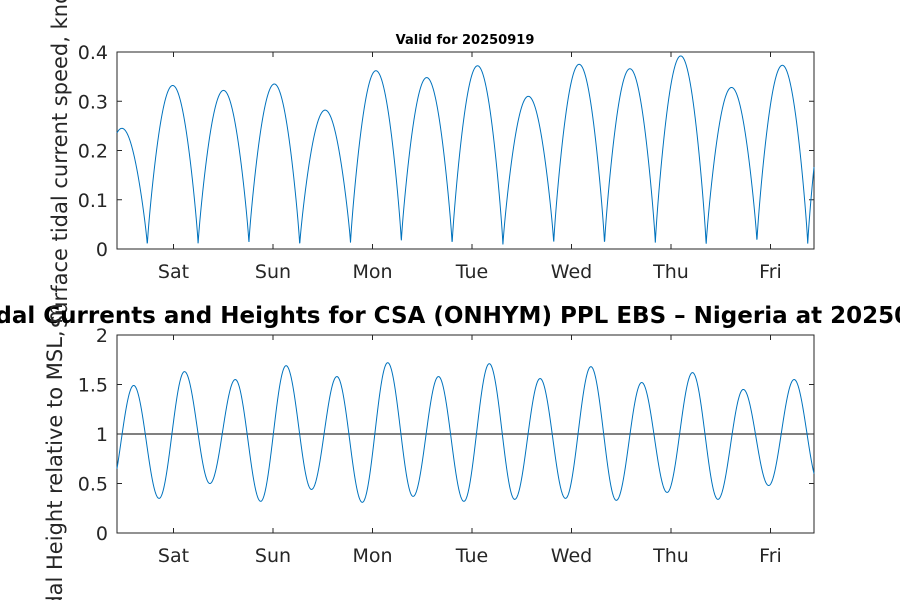  What do you see at coordinates (60, 164) in the screenshot?
I see `current-y-axis-label: Surface tidal current speed, knots` at bounding box center [60, 164].